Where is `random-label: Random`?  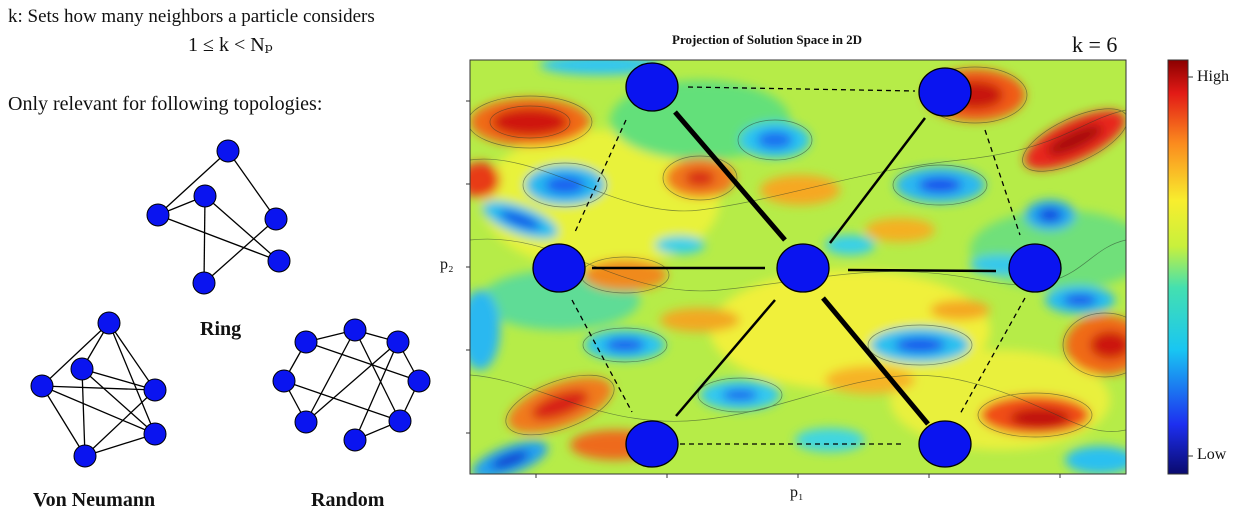
random-label: Random is located at coordinates (348, 500).